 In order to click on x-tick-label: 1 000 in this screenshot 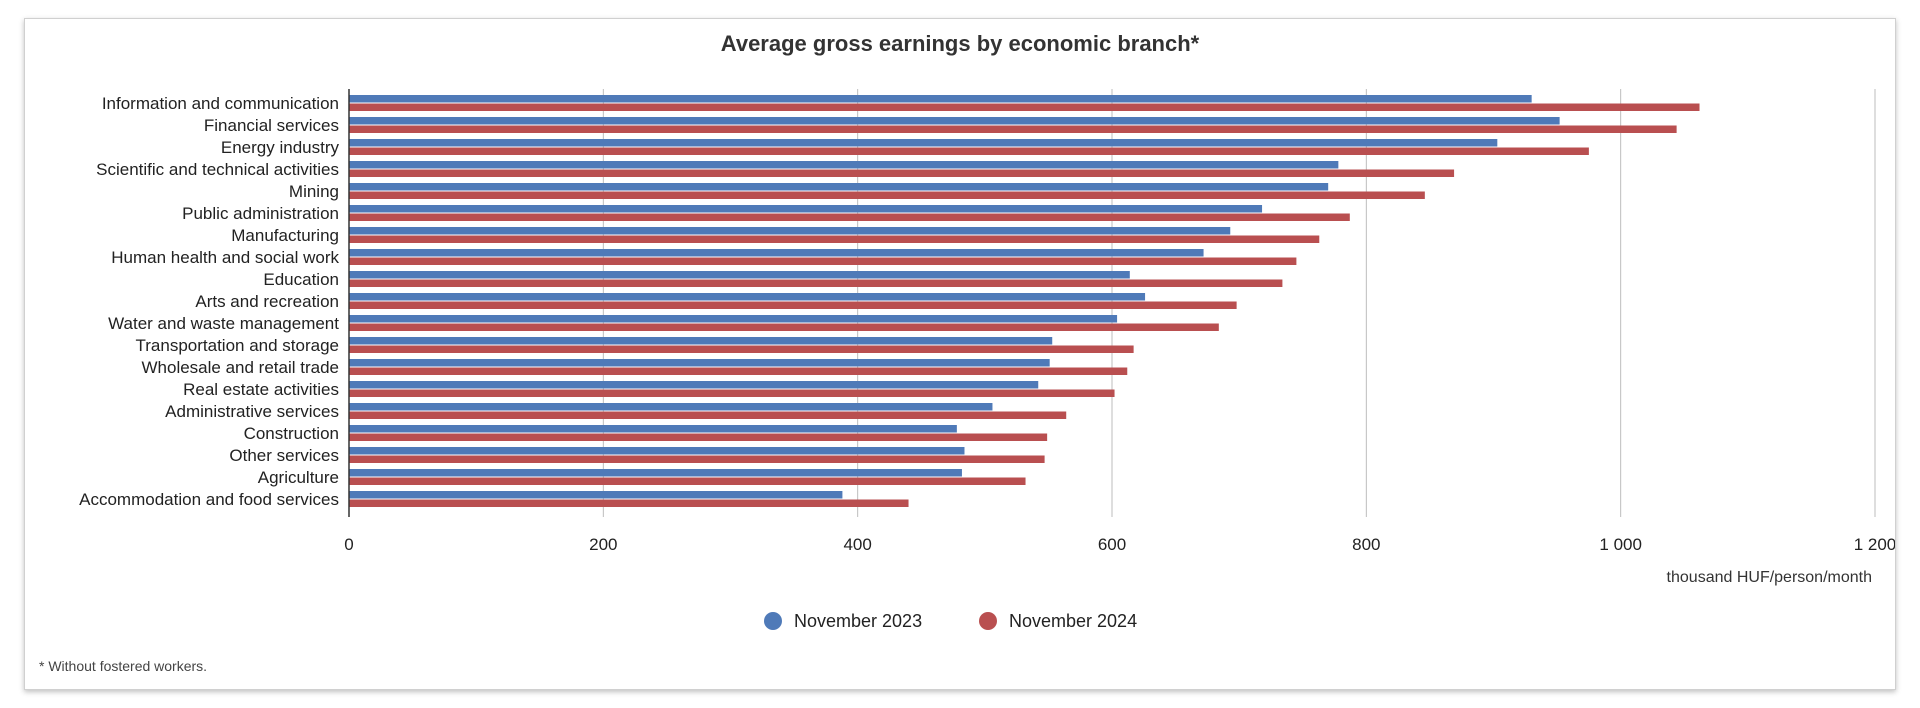, I will do `click(1620, 544)`.